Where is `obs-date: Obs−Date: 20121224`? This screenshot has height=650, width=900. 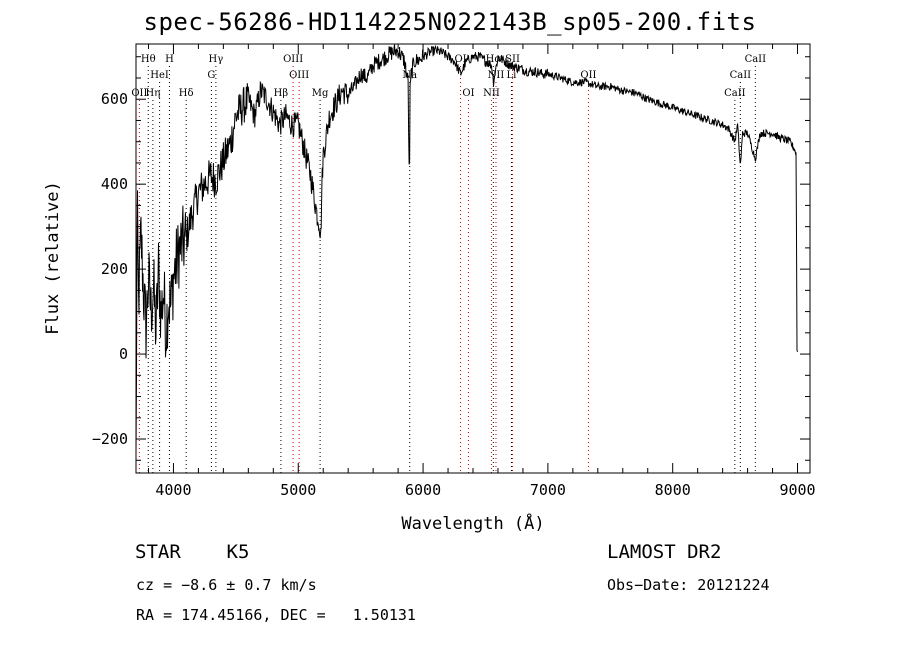 obs-date: Obs−Date: 20121224 is located at coordinates (688, 585).